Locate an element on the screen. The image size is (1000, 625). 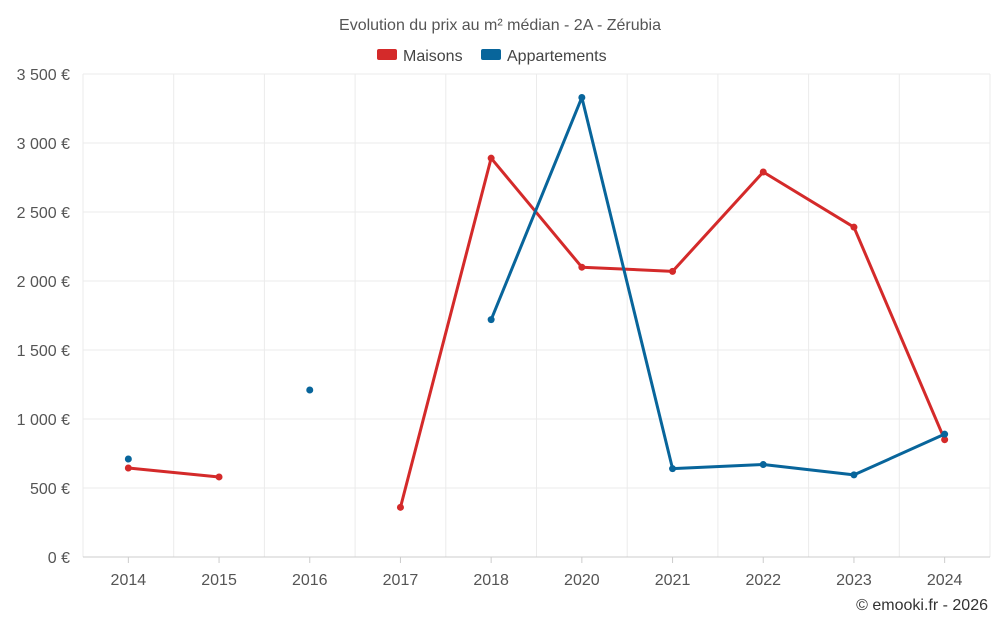
x-tick-label: 2022 is located at coordinates (763, 580).